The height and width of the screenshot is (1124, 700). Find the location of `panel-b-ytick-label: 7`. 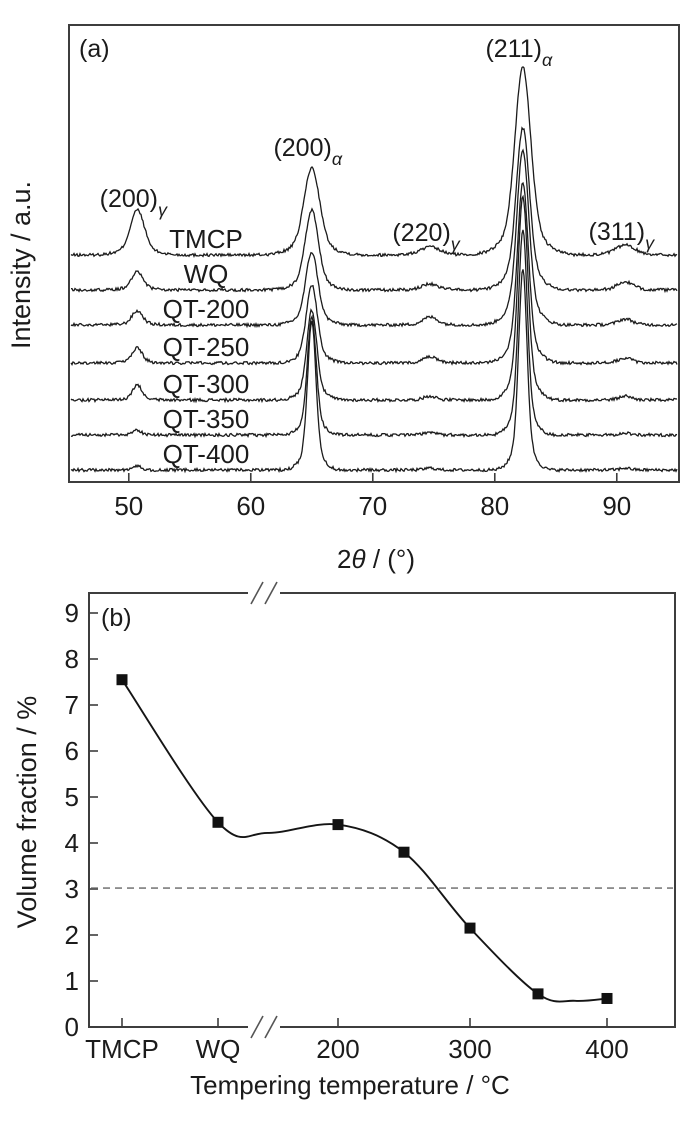

panel-b-ytick-label: 7 is located at coordinates (72, 705).